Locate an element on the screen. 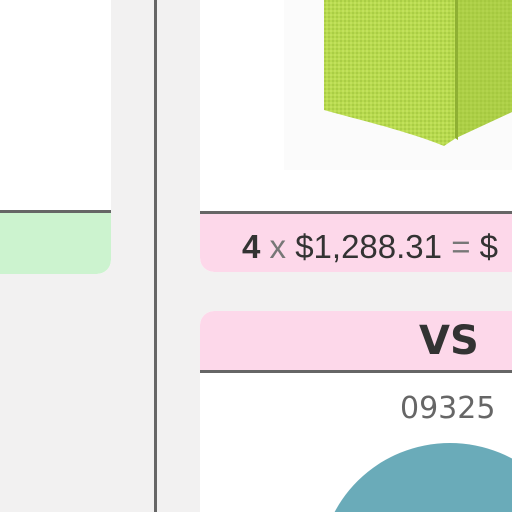 This screenshot has height=512, width=512. vs-divider is located at coordinates (356, 371).